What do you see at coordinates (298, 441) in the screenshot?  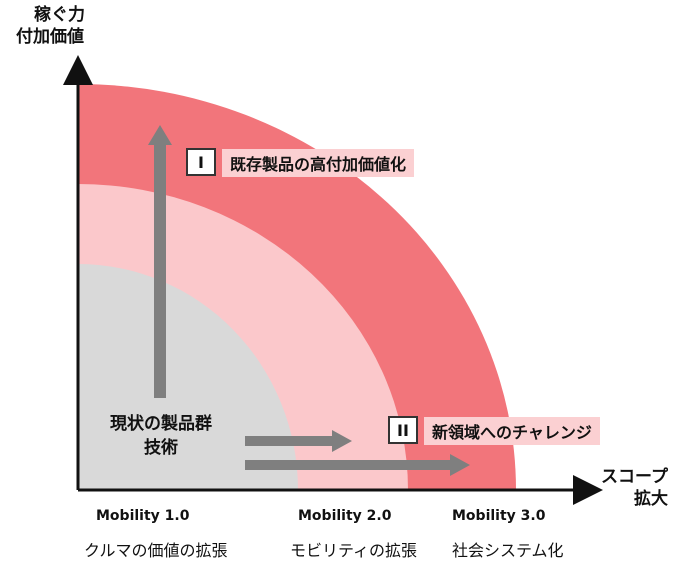 I see `expand-arrow-short` at bounding box center [298, 441].